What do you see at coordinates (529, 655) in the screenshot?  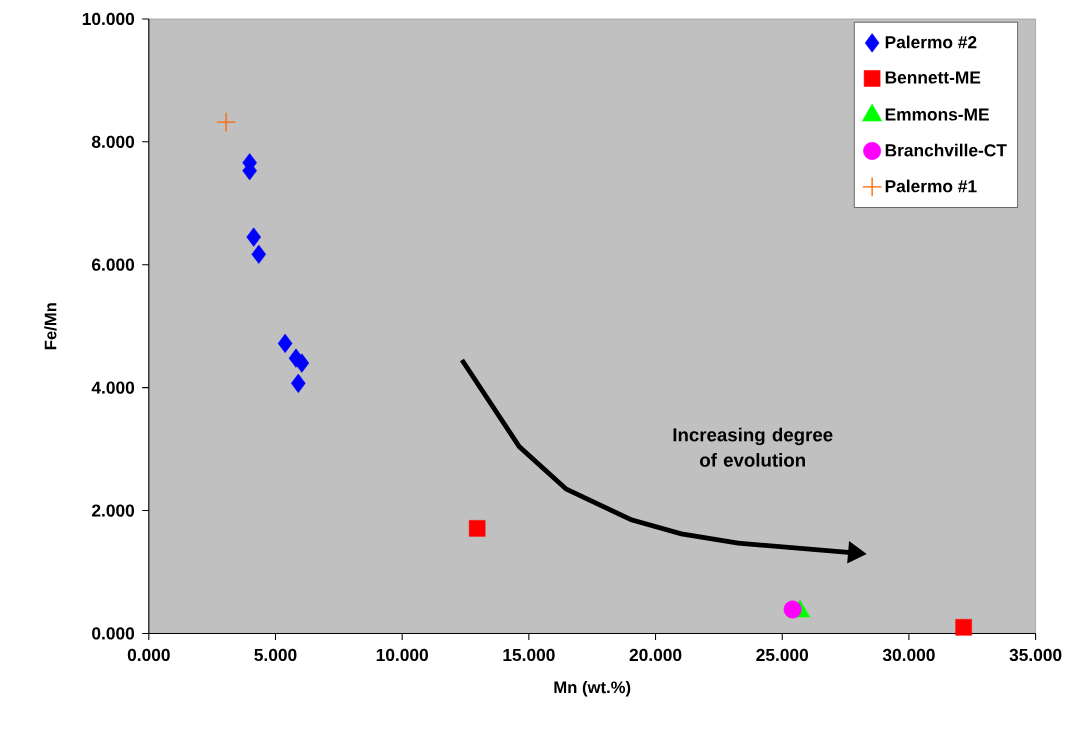 I see `x-tick-label: 15.000` at bounding box center [529, 655].